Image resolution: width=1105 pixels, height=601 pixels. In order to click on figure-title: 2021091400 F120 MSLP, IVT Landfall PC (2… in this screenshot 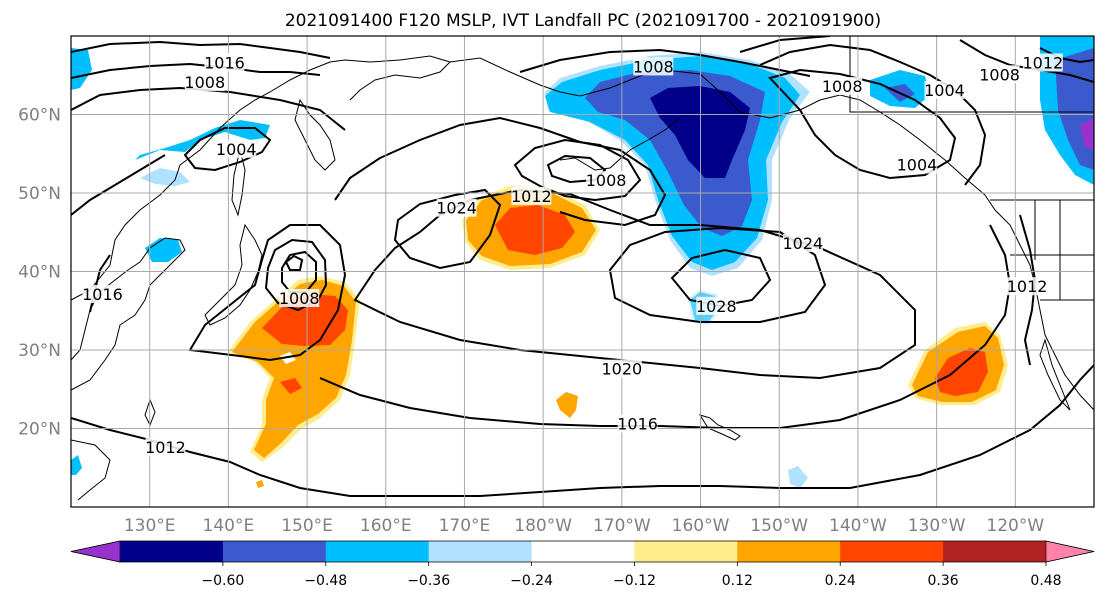, I will do `click(583, 21)`.